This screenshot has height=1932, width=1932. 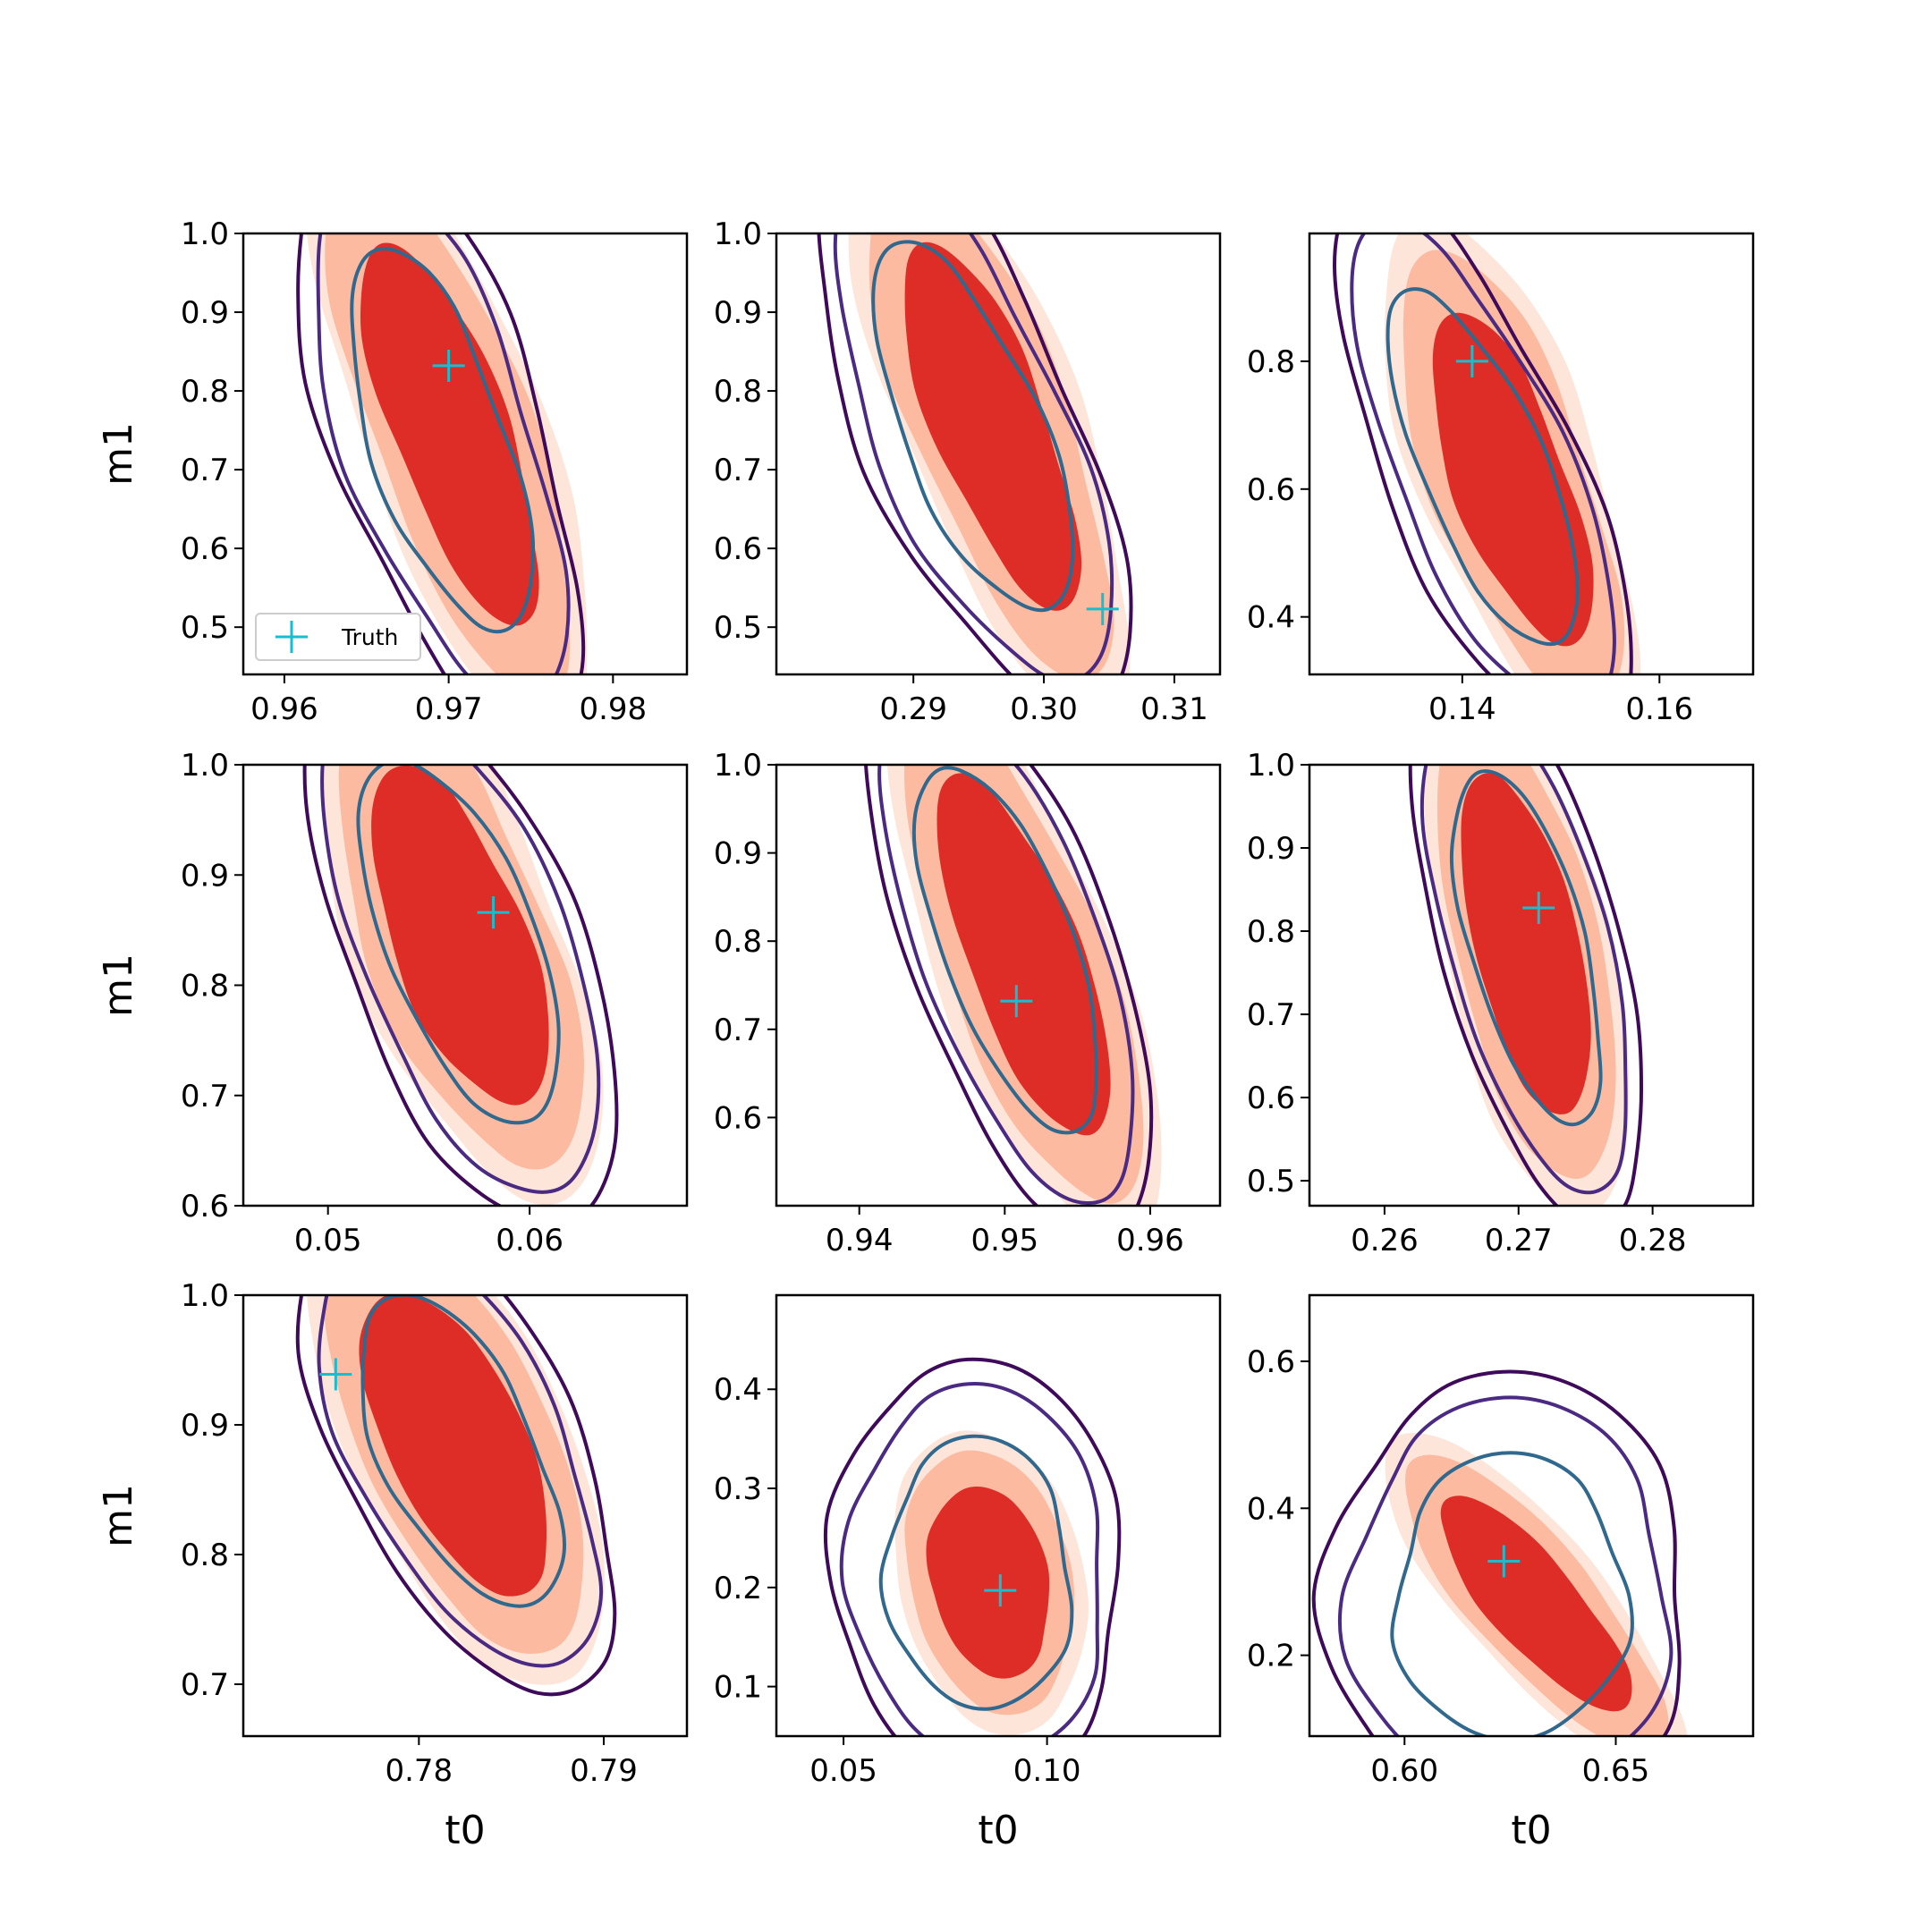 What do you see at coordinates (419, 1771) in the screenshot?
I see `x-tick-label: 0.78` at bounding box center [419, 1771].